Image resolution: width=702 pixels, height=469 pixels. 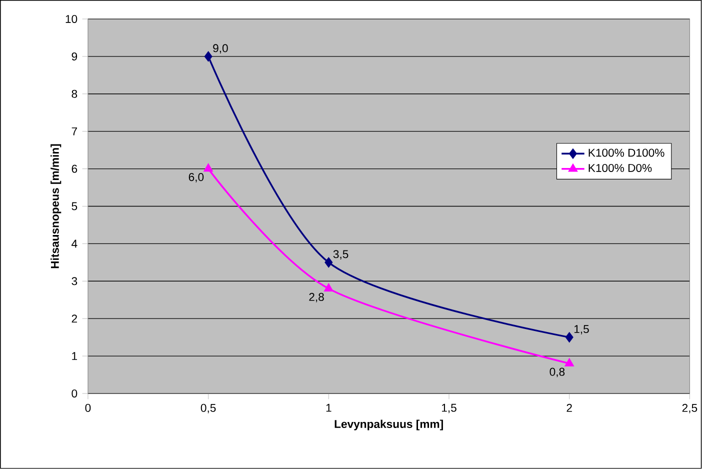 What do you see at coordinates (620, 168) in the screenshot?
I see `legend-label: K100% D0%` at bounding box center [620, 168].